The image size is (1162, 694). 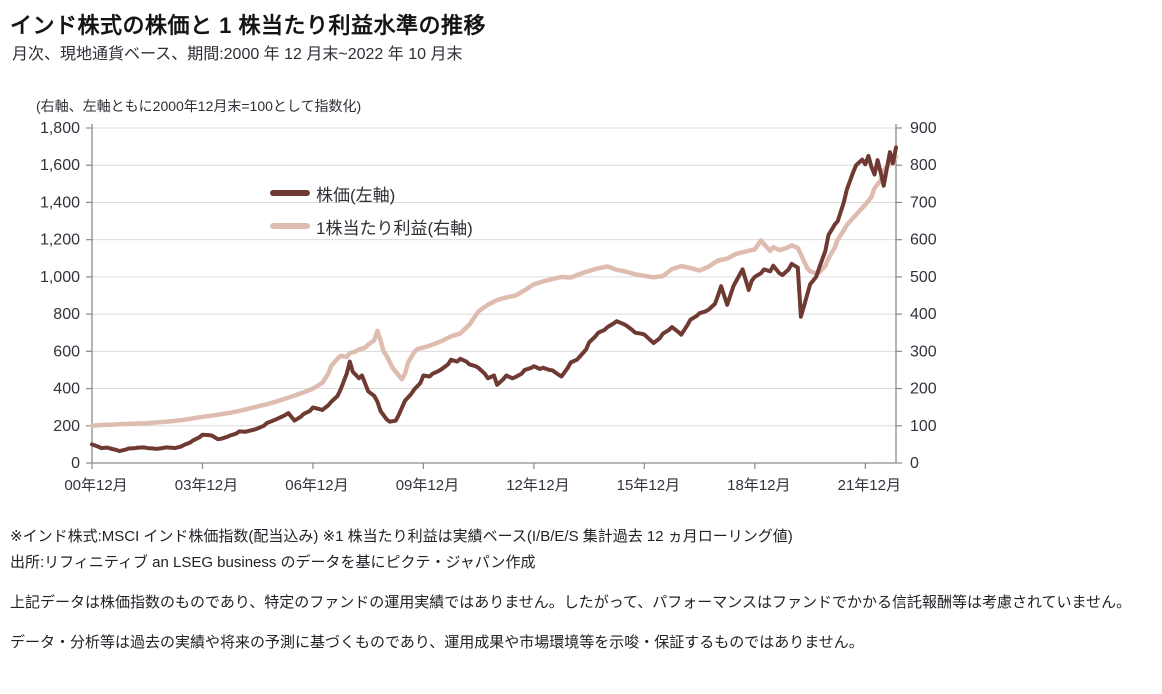 I want to click on legend-item-price: 株価(左軸), so click(x=430, y=193).